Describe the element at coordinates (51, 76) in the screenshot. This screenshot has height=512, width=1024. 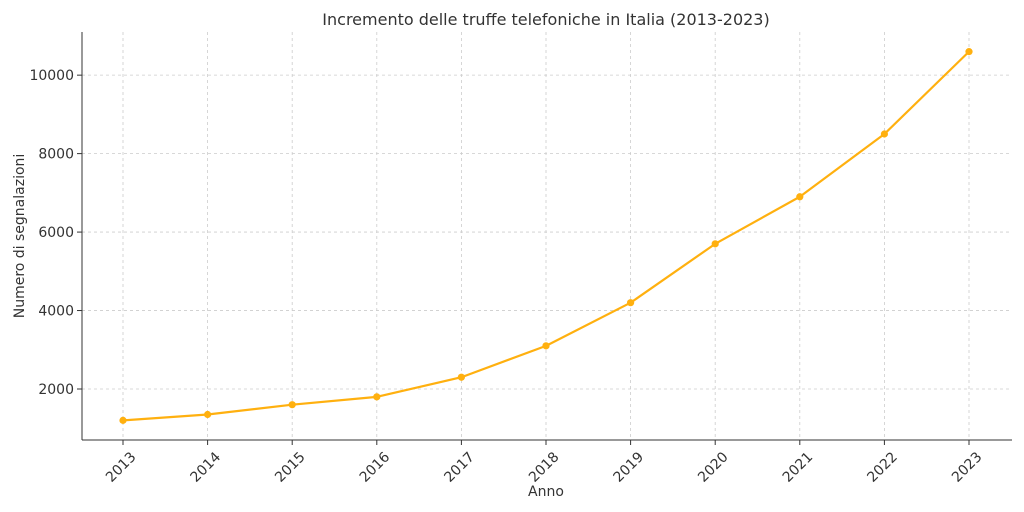
I see `y-tick-label: 10000` at that location.